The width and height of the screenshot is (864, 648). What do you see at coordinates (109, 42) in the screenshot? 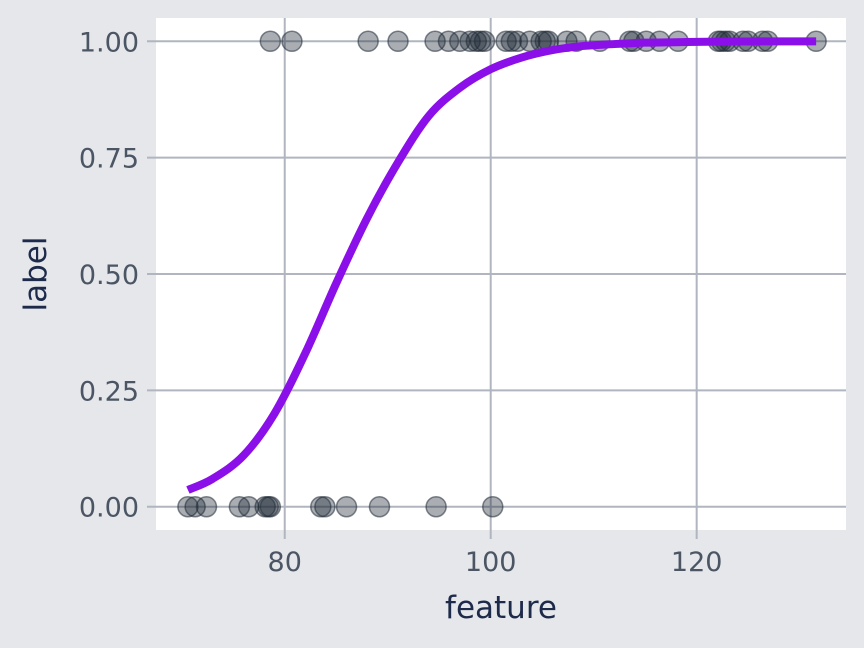
I see `y-tick-label: 1.00` at bounding box center [109, 42].